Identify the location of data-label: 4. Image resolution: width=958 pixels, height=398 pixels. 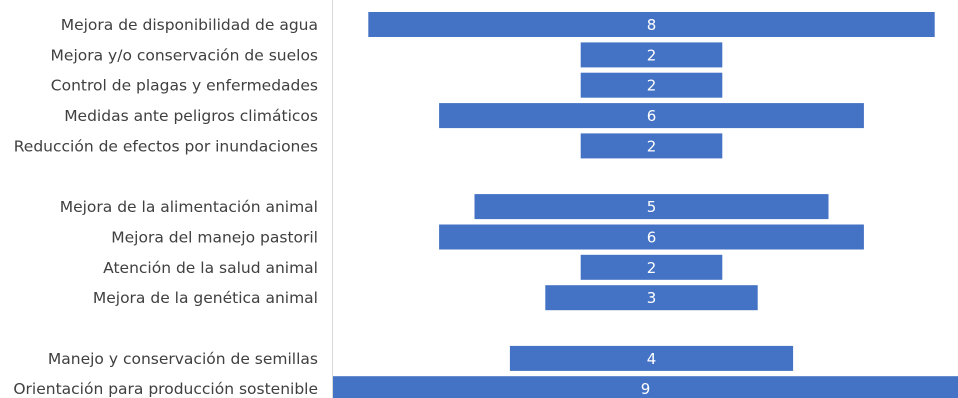
(652, 359).